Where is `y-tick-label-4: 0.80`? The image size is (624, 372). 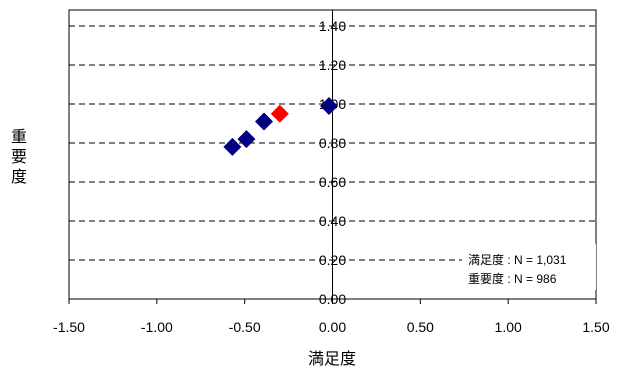
y-tick-label-4: 0.80 is located at coordinates (332, 143).